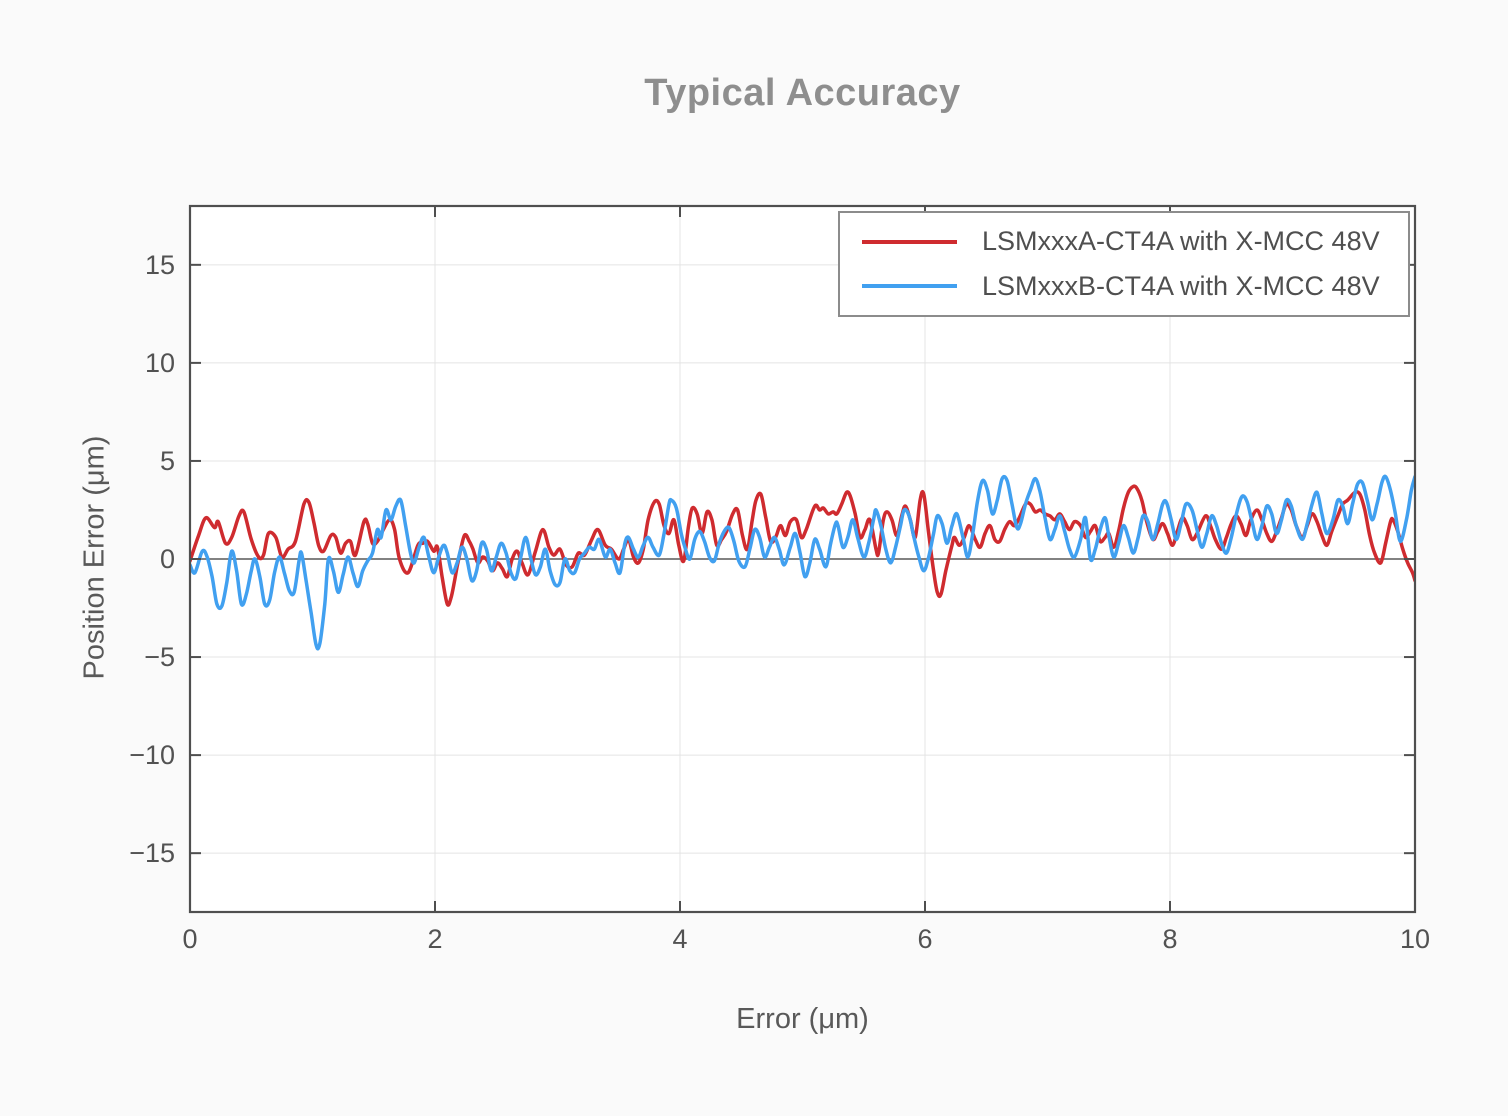 Image resolution: width=1508 pixels, height=1116 pixels. I want to click on y-tick-label: 5, so click(167, 461).